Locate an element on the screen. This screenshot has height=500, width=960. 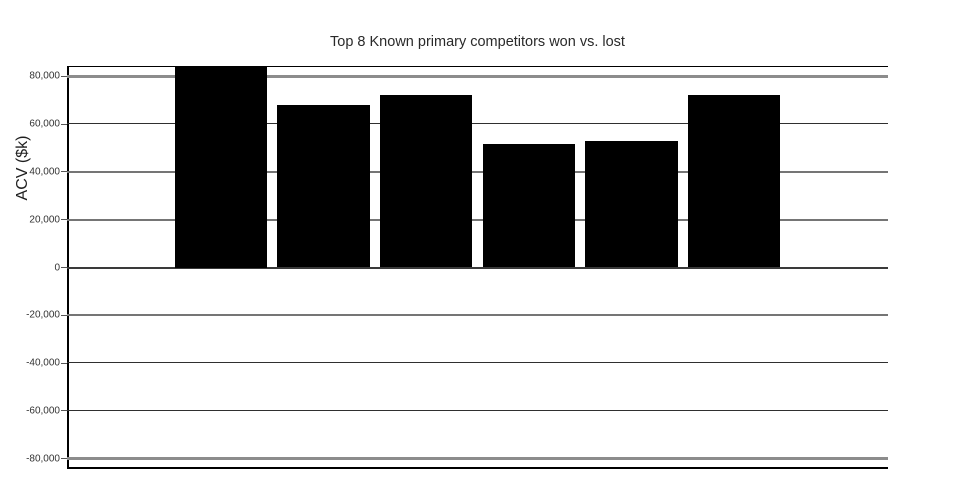
y-tick-label: 20,000 is located at coordinates (44, 220).